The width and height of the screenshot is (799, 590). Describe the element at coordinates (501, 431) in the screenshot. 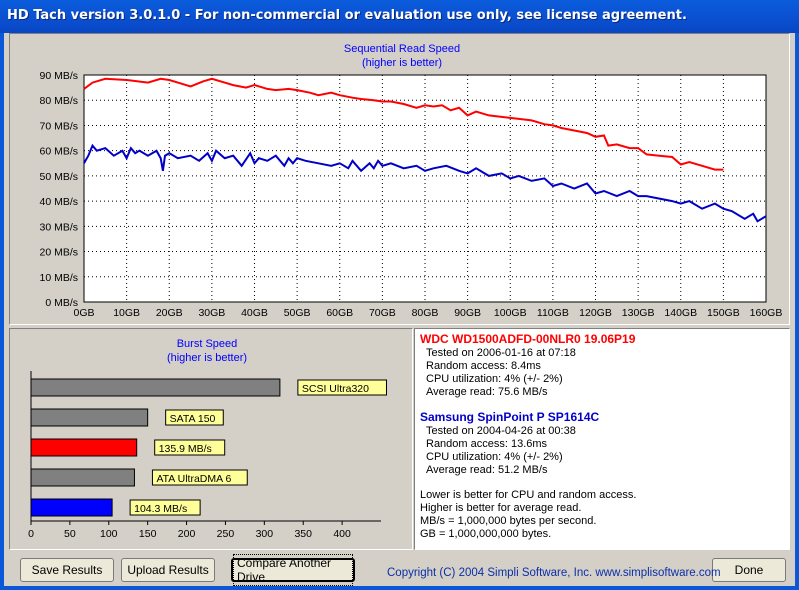

I see `drive2-tested: Tested on 2004-04-26 at 00:38` at that location.